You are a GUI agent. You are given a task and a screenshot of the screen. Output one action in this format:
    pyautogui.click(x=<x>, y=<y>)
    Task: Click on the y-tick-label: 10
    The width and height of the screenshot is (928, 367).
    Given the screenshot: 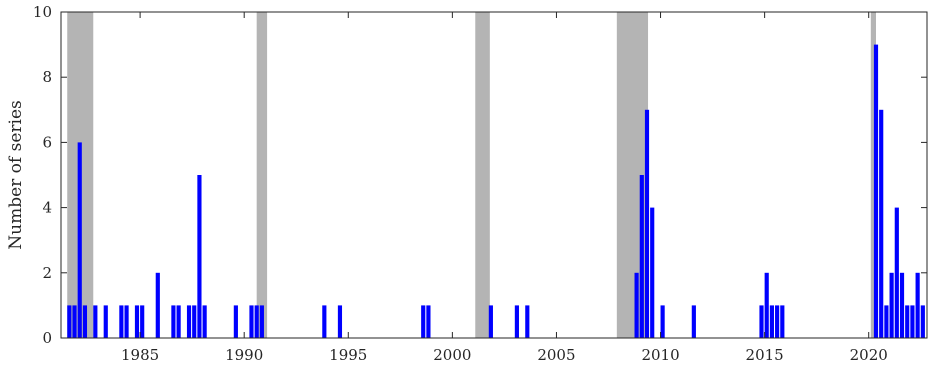 What is the action you would take?
    pyautogui.click(x=42, y=12)
    